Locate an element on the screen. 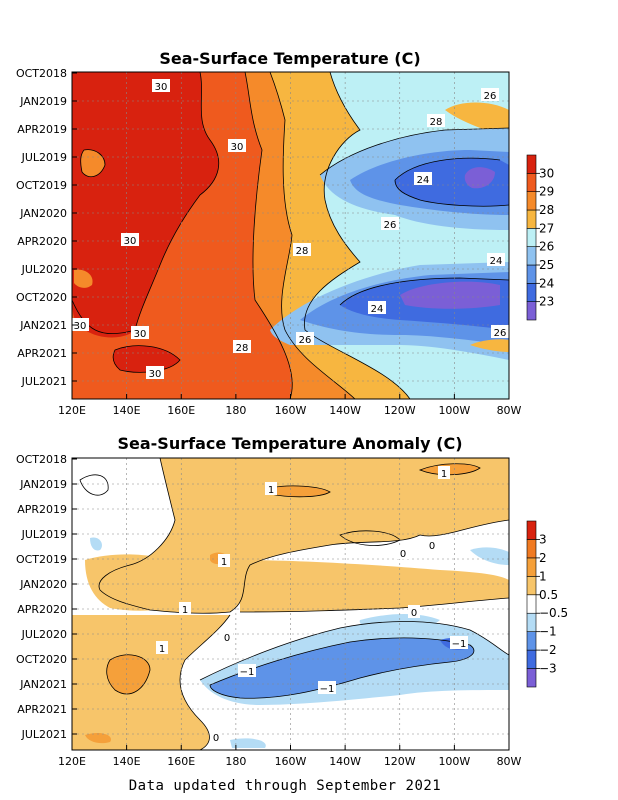 The image size is (618, 800). contour-label: 28 is located at coordinates (436, 121).